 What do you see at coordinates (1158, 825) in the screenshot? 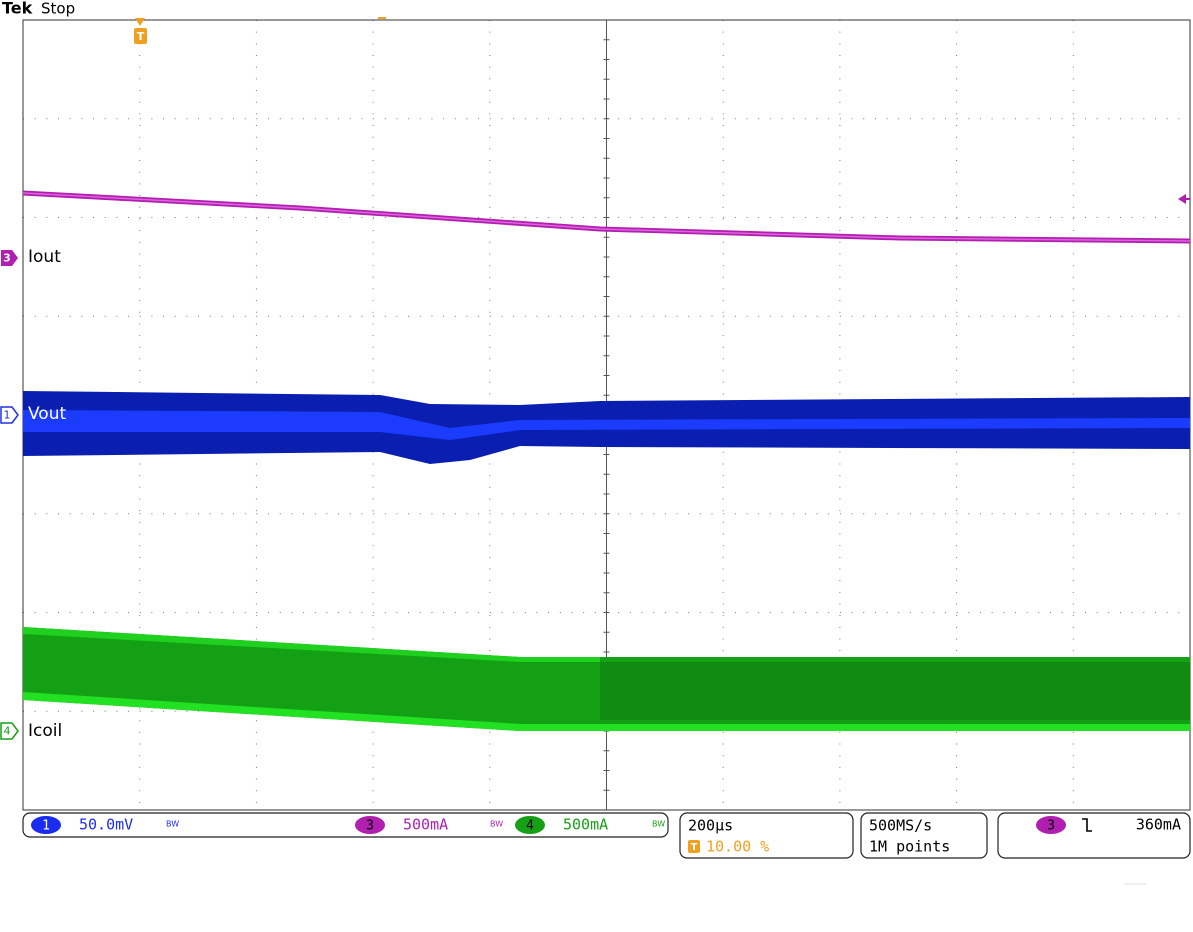
I see `trigger-level: 360mA` at bounding box center [1158, 825].